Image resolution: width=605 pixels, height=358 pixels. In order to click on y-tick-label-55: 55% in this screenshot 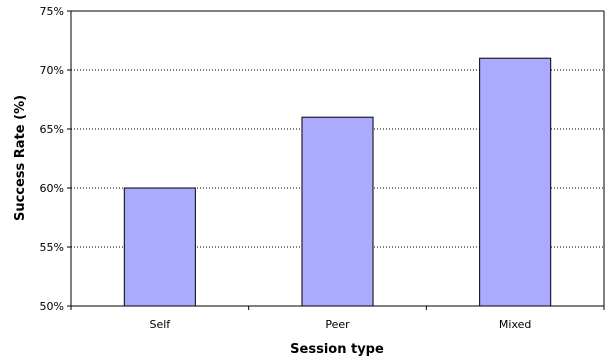, I will do `click(52, 247)`.